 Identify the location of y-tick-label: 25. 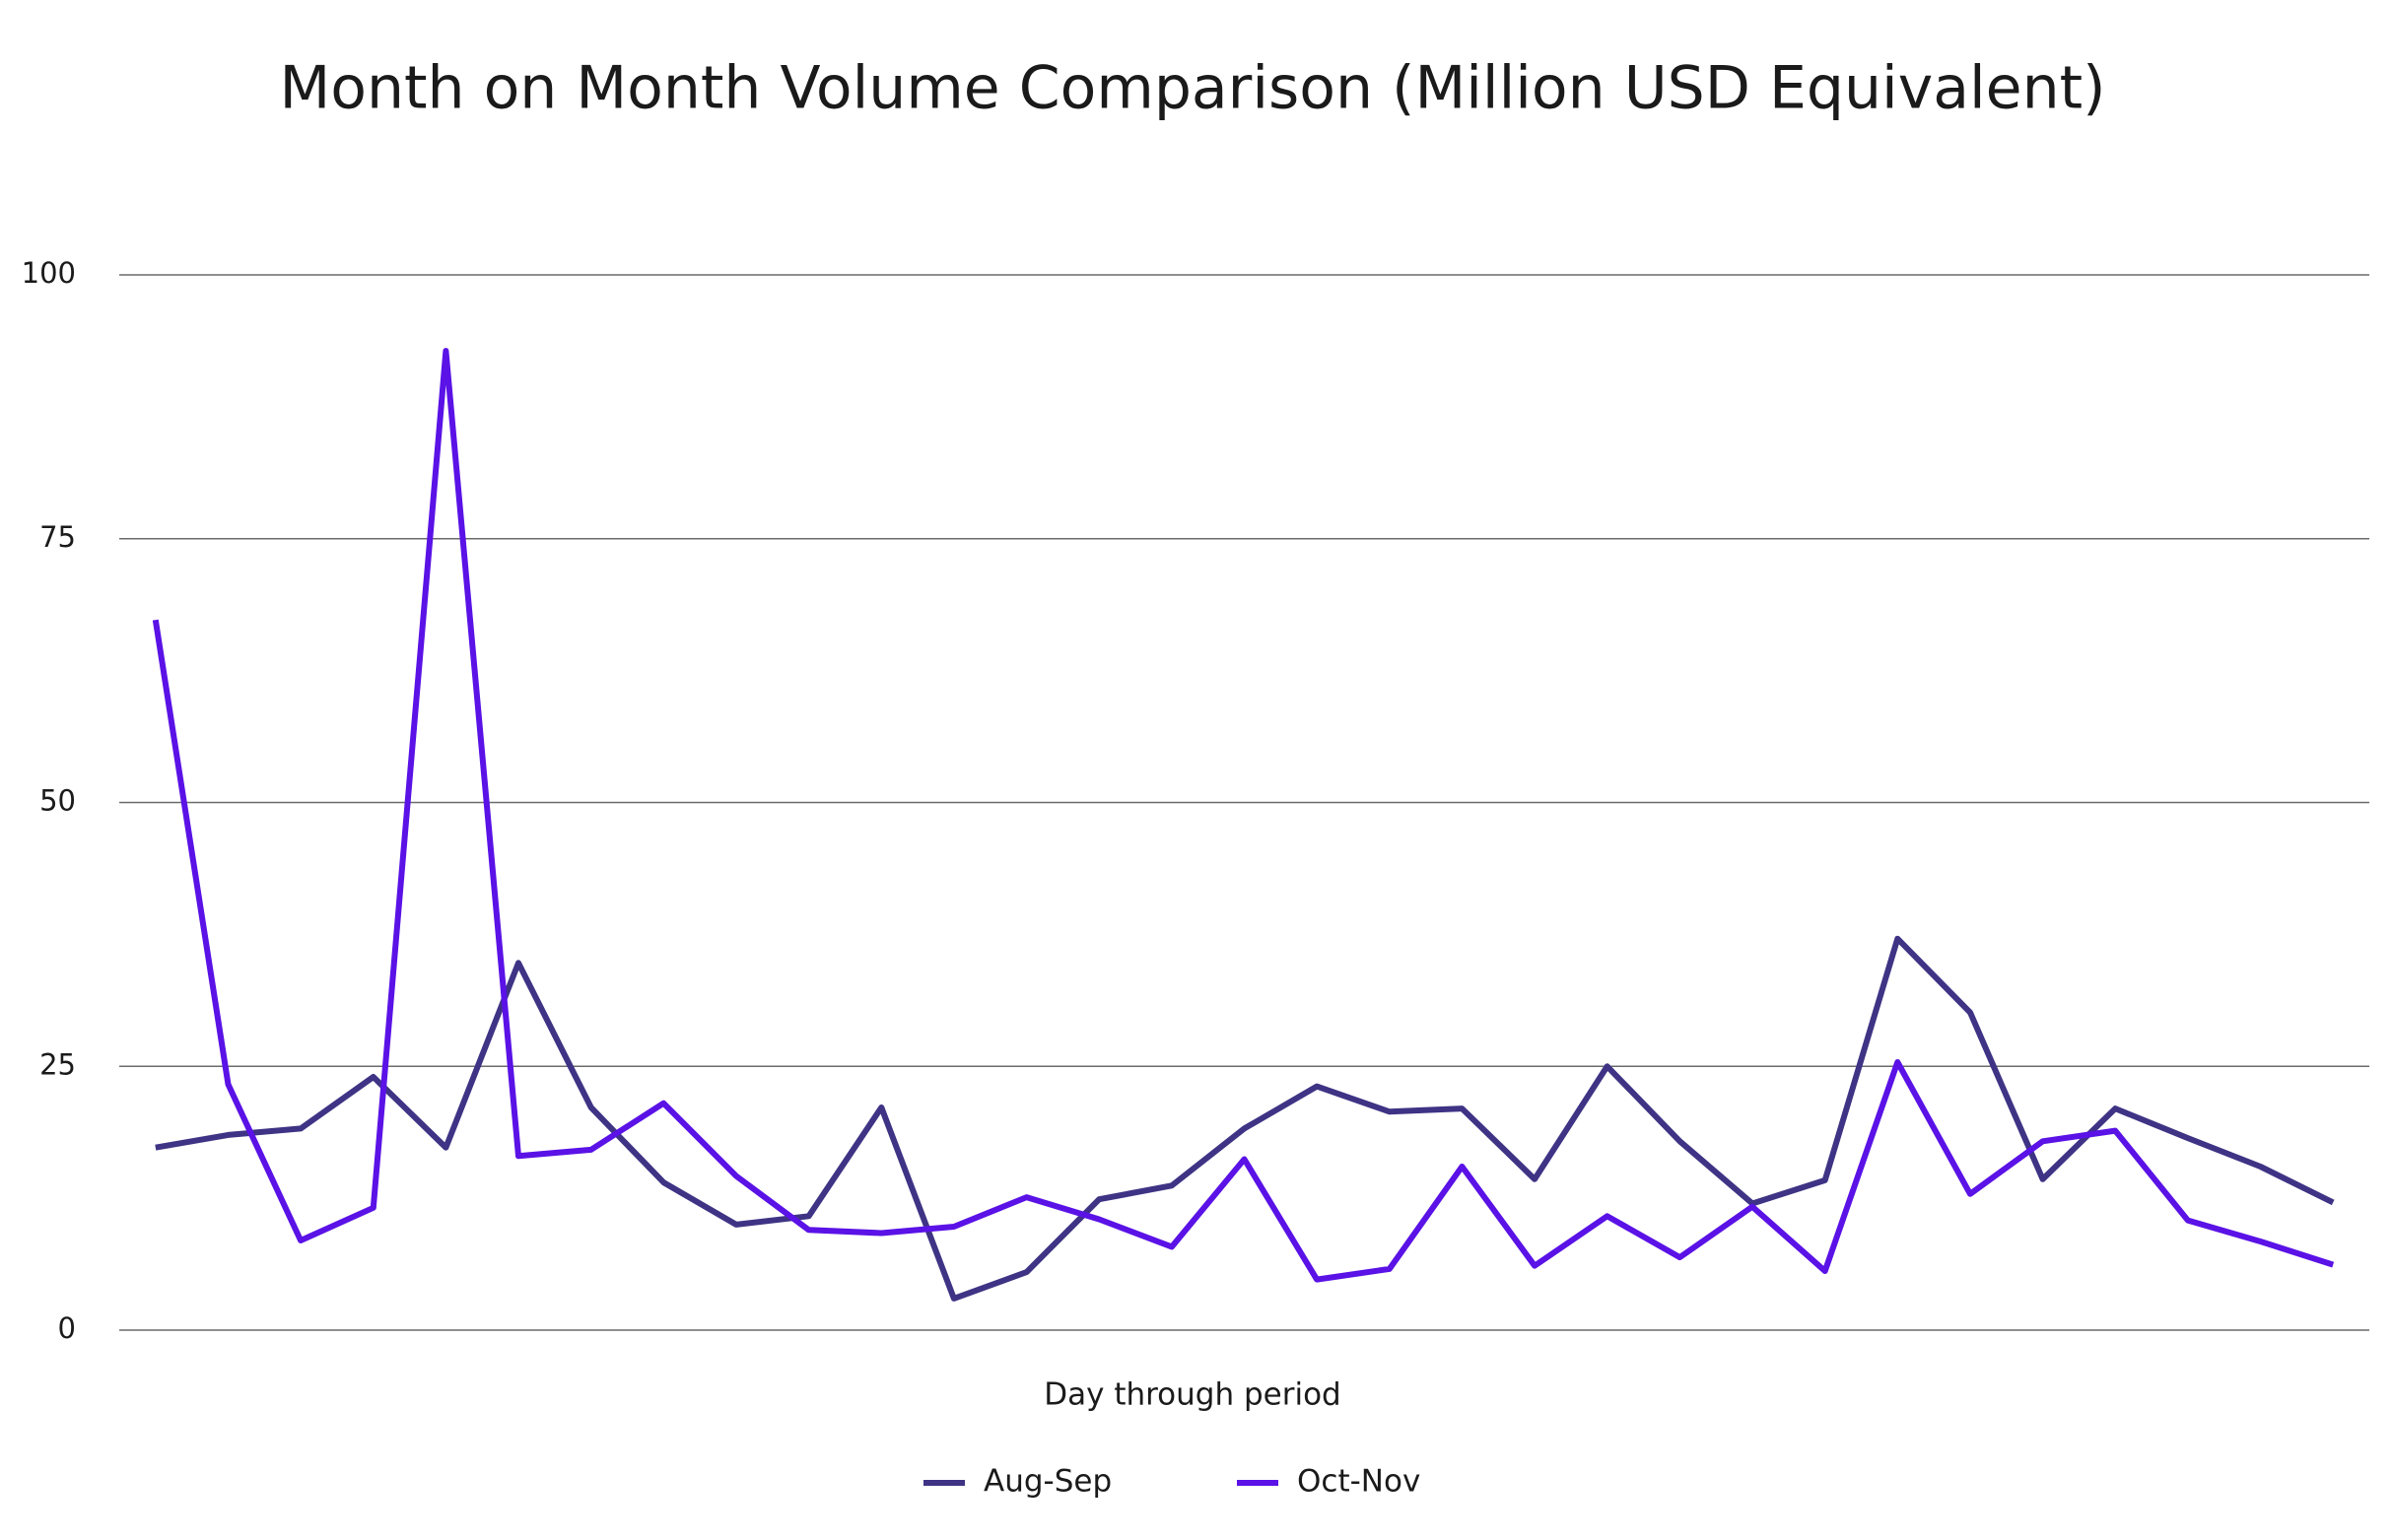
(58, 1064).